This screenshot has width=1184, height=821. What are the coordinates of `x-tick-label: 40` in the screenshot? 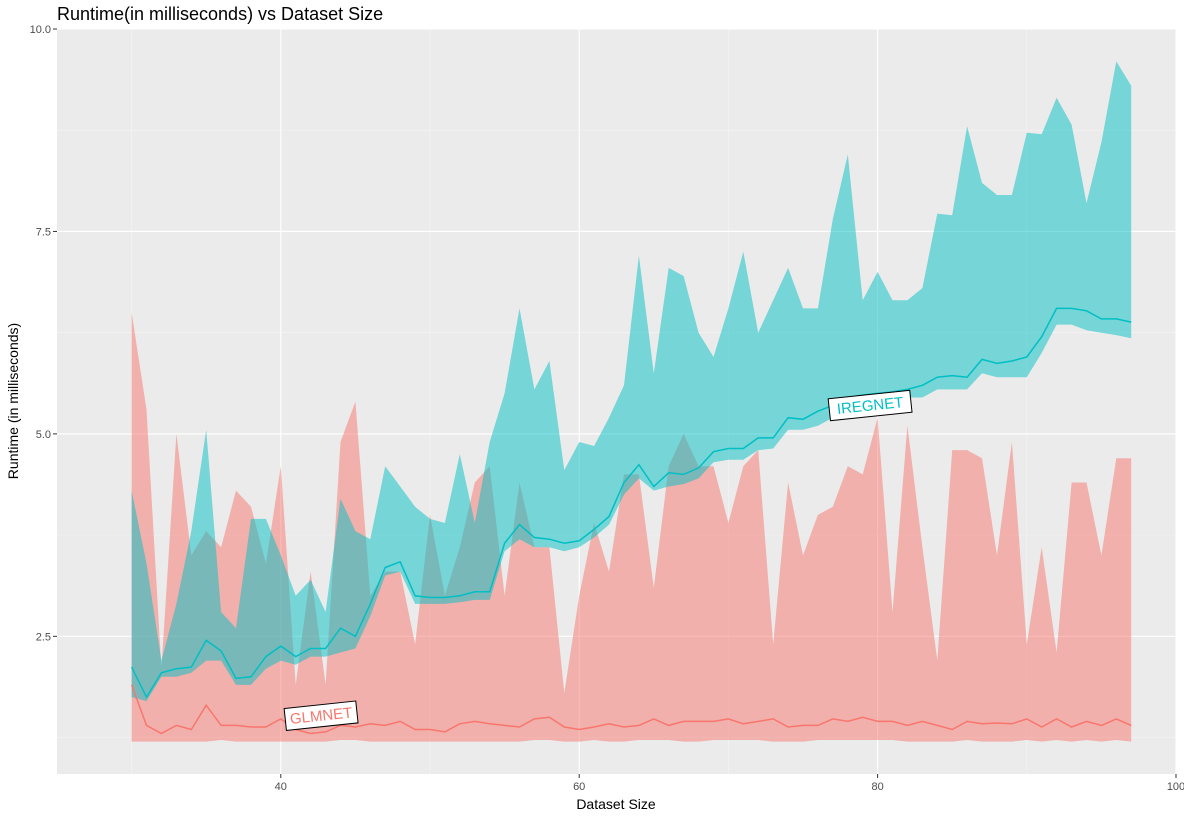 It's located at (281, 787).